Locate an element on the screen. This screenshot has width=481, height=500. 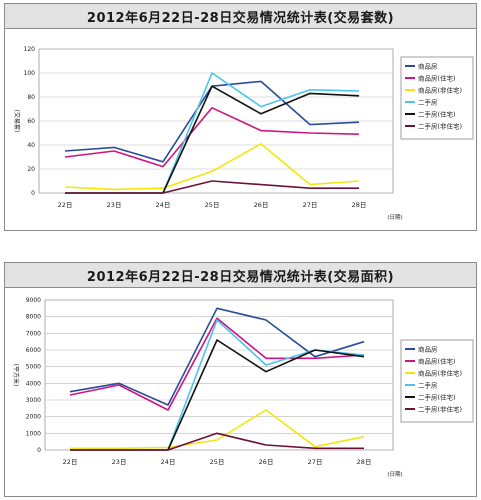
y-tick-label: 40 is located at coordinates (31, 145).